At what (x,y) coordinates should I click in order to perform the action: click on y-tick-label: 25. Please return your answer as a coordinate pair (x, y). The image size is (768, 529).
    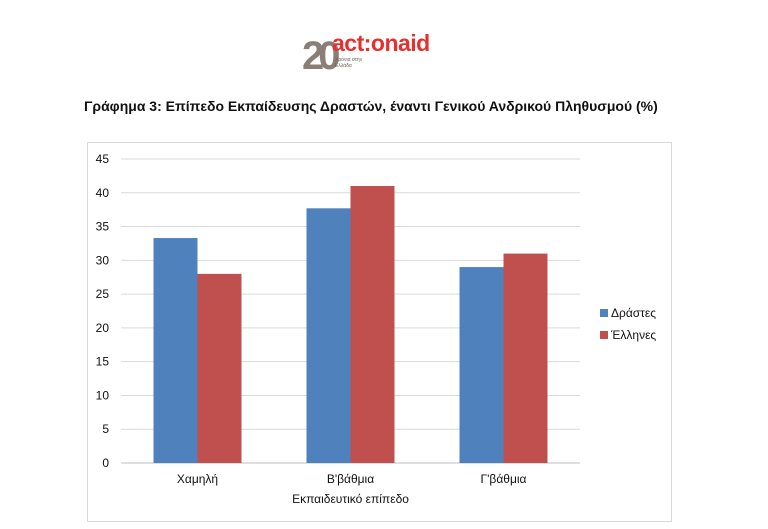
    Looking at the image, I should click on (103, 294).